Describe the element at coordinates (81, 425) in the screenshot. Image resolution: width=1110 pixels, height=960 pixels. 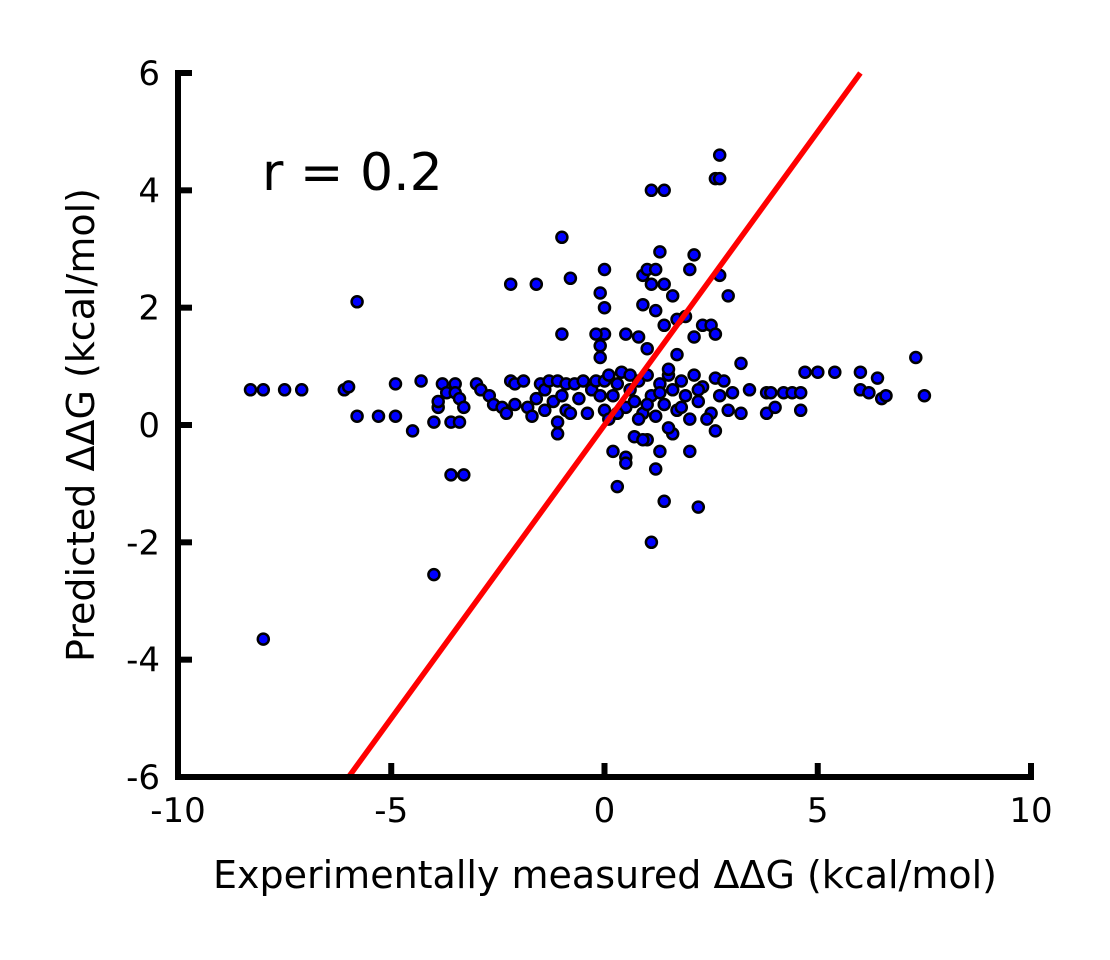
I see `y-axis-title: Predicted ΔΔG (kcal/mol)` at that location.